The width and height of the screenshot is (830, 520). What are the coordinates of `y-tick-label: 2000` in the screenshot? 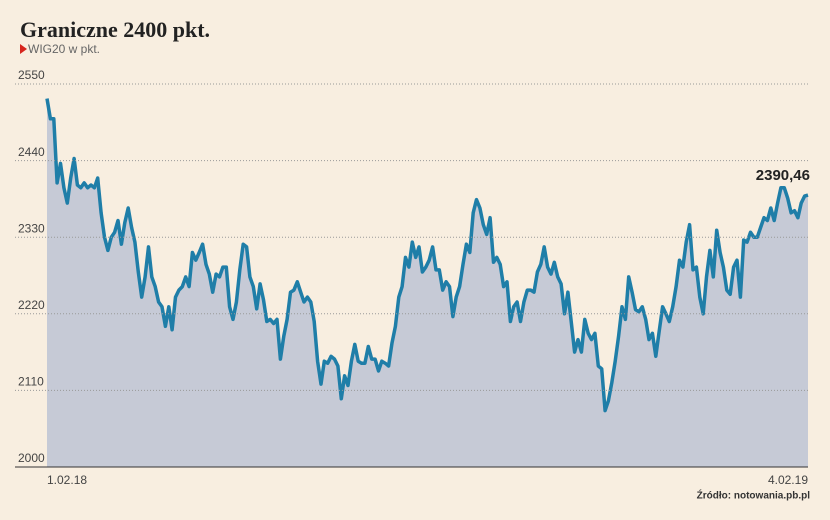 It's located at (31, 458).